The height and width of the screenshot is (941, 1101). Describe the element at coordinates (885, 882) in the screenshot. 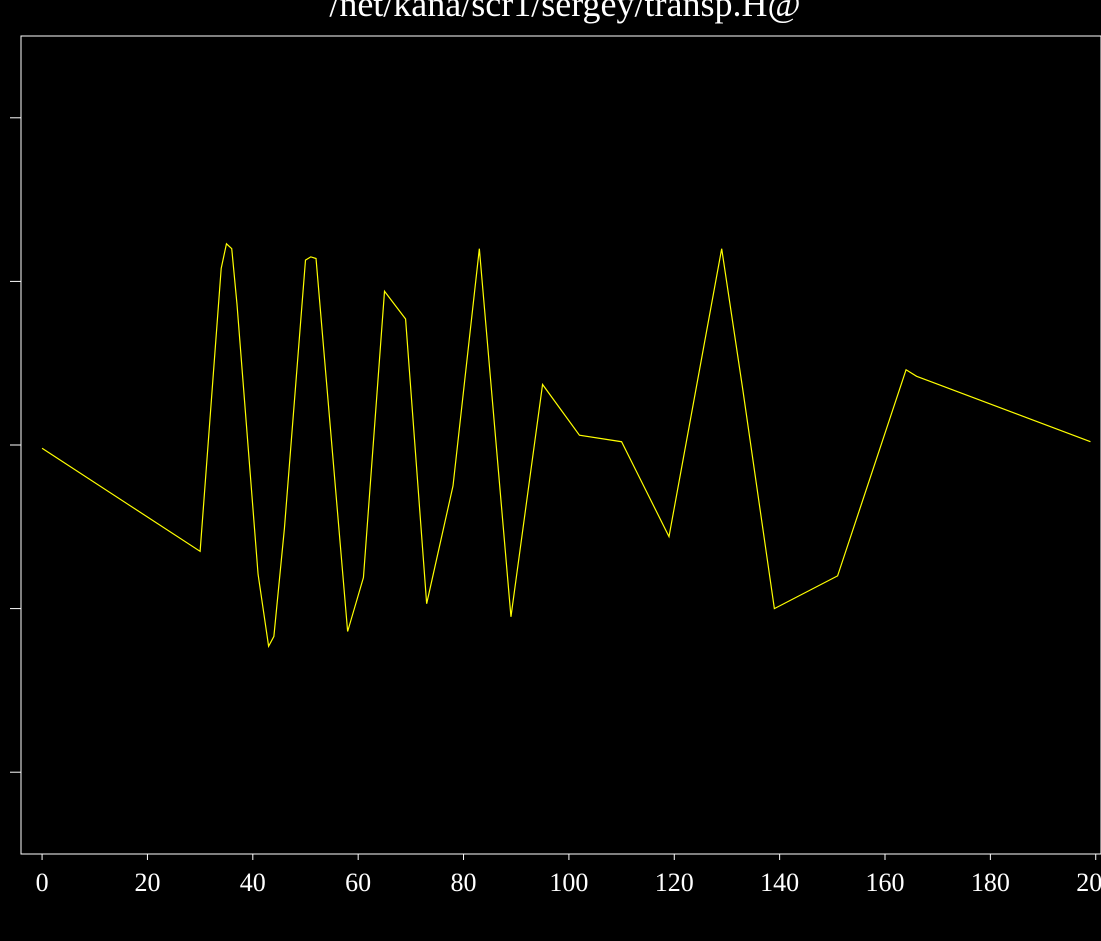

I see `x-tick-label: 160` at that location.